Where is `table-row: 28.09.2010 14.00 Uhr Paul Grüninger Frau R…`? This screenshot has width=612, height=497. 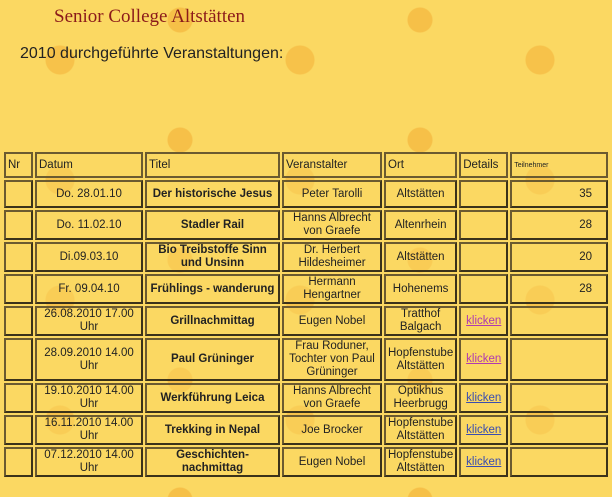
table-row: 28.09.2010 14.00 Uhr Paul Grüninger Frau R… is located at coordinates (306, 359).